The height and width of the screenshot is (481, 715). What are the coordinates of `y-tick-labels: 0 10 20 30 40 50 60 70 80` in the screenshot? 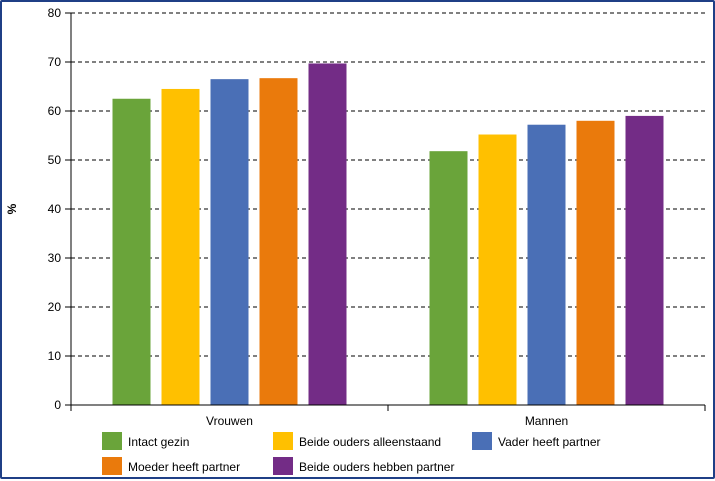 It's located at (55, 209).